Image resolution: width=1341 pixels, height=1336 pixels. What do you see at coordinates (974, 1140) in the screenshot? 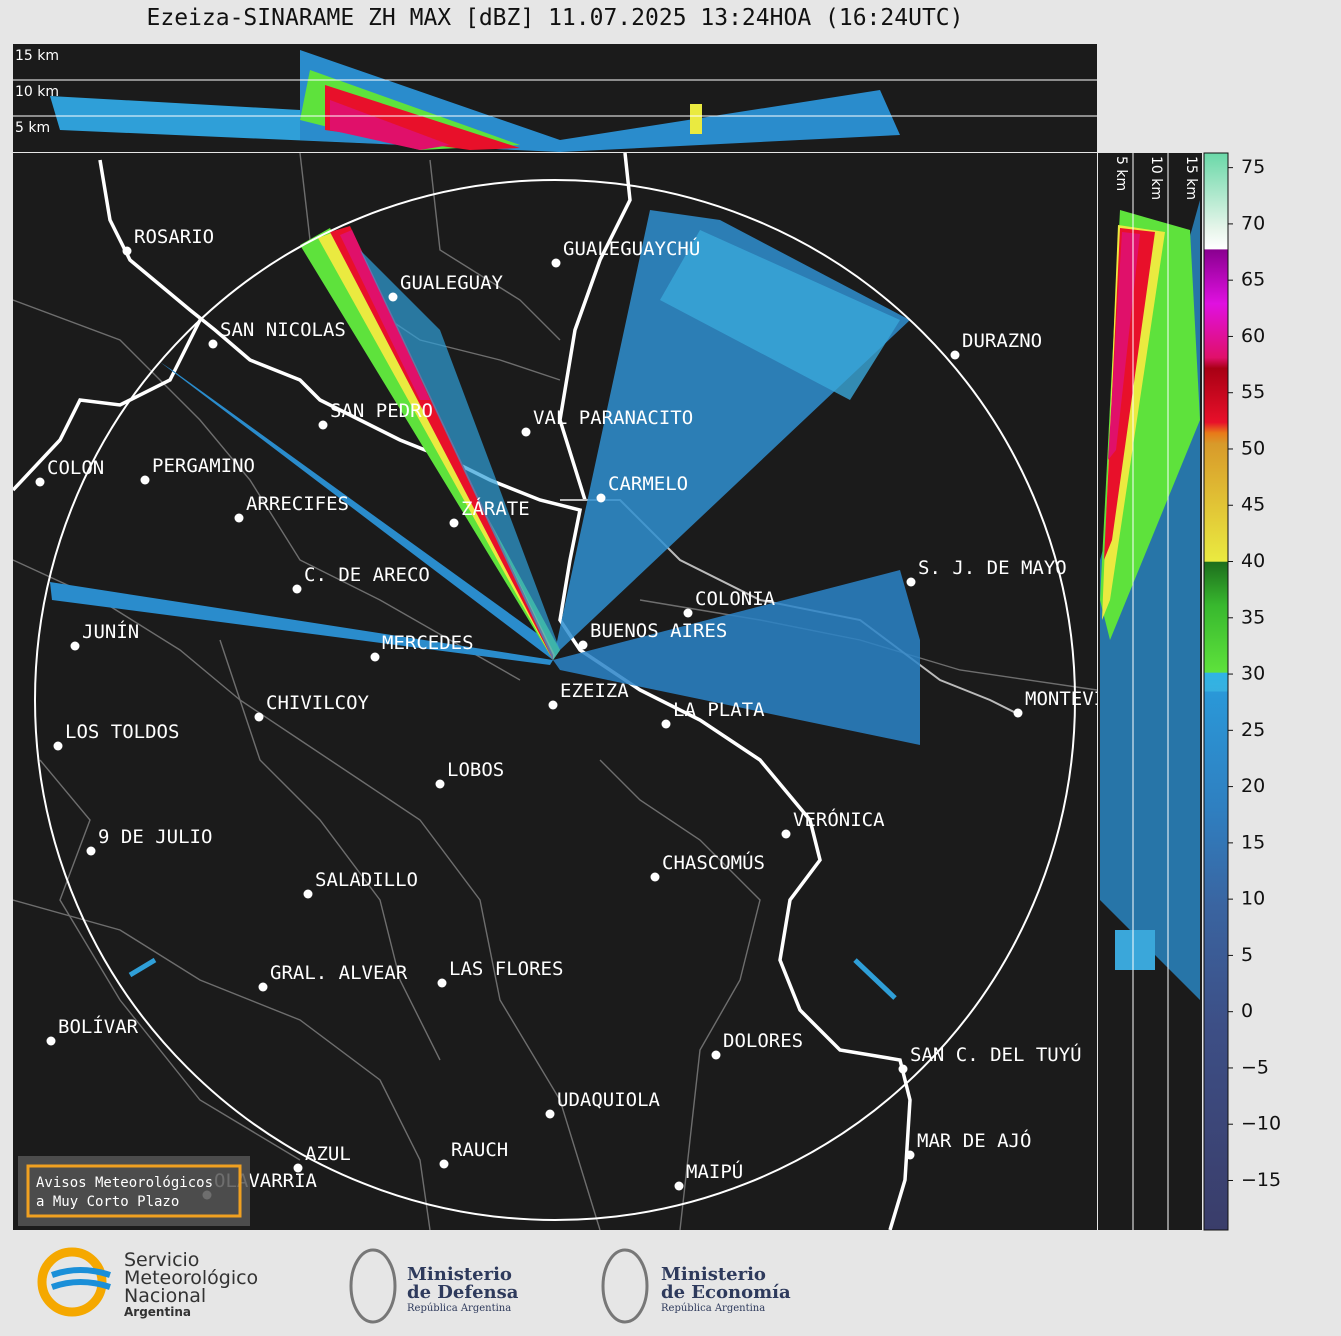
I see `city-label: MAR DE AJÓ` at bounding box center [974, 1140].